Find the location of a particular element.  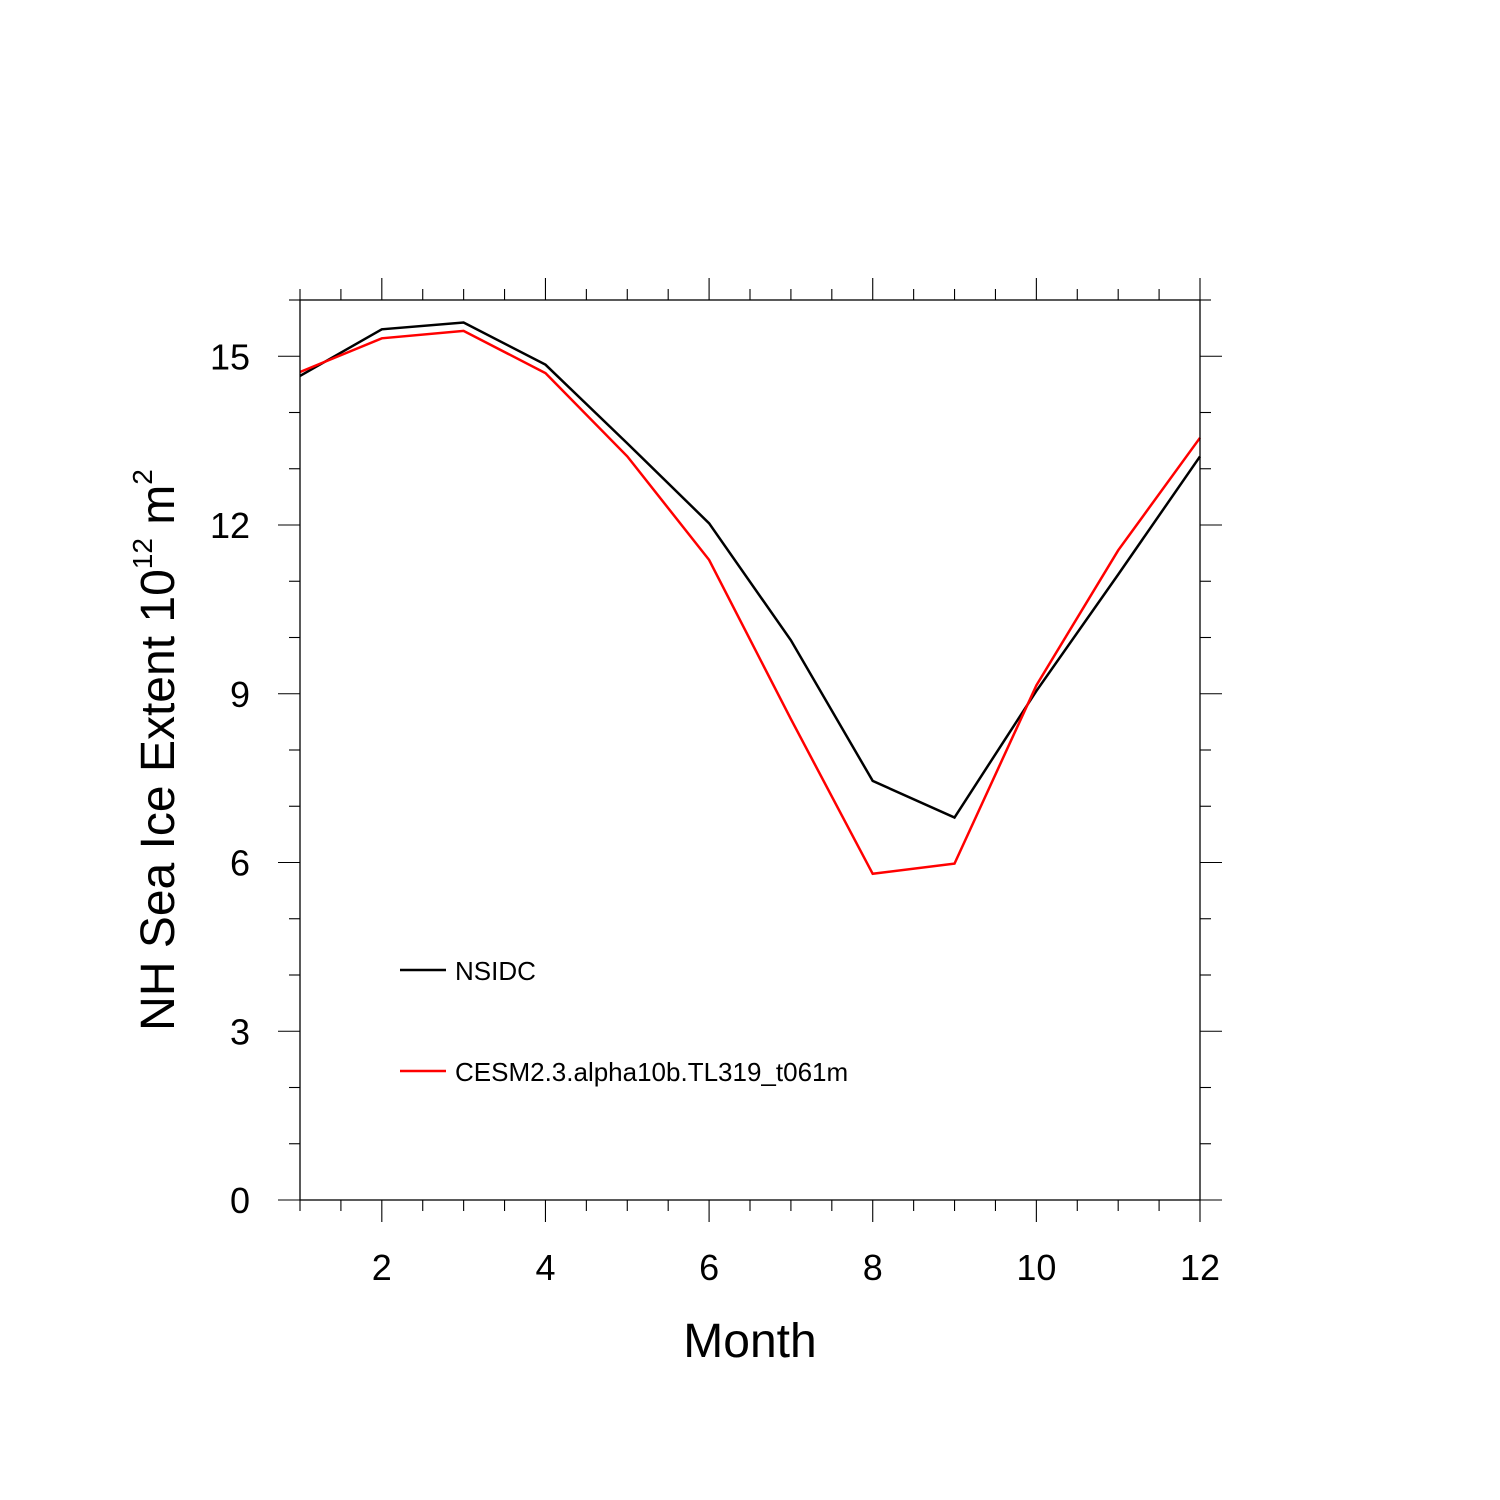

x-tick-label: 8 is located at coordinates (873, 1267).